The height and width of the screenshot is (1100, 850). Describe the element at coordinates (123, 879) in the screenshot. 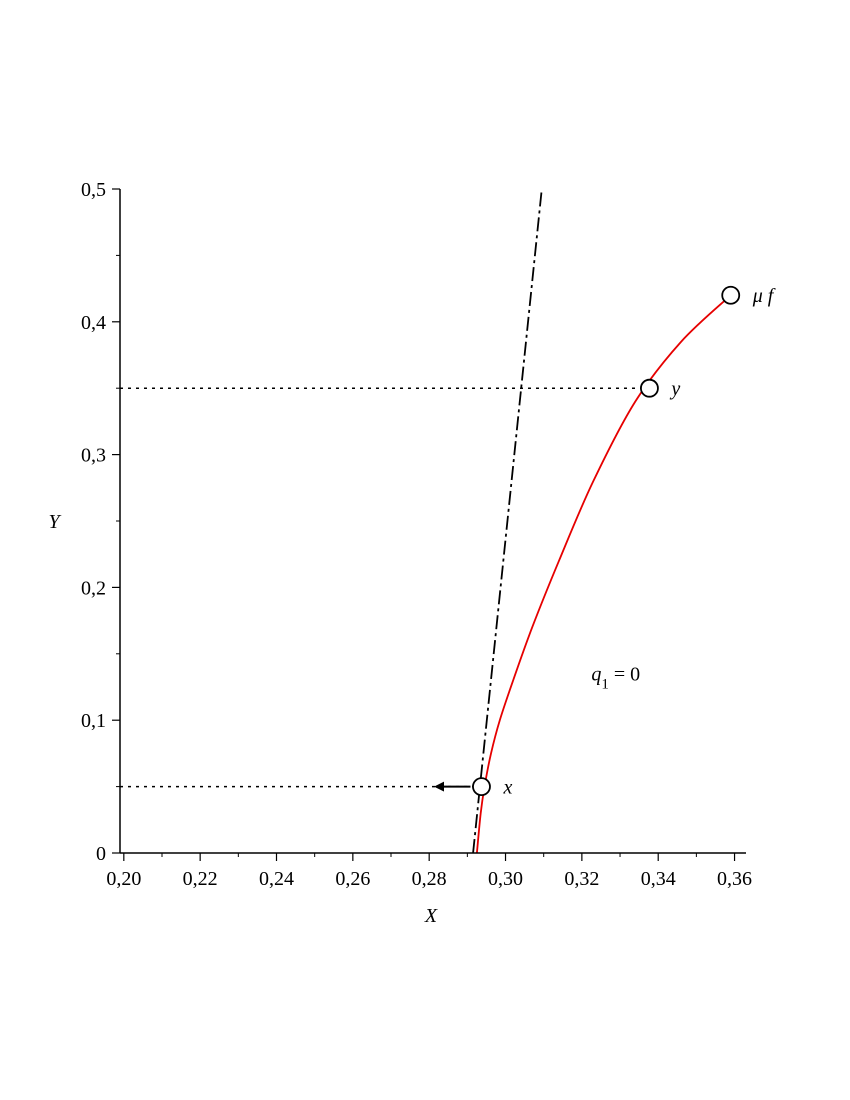

I see `x-tick-label: 0,20` at that location.